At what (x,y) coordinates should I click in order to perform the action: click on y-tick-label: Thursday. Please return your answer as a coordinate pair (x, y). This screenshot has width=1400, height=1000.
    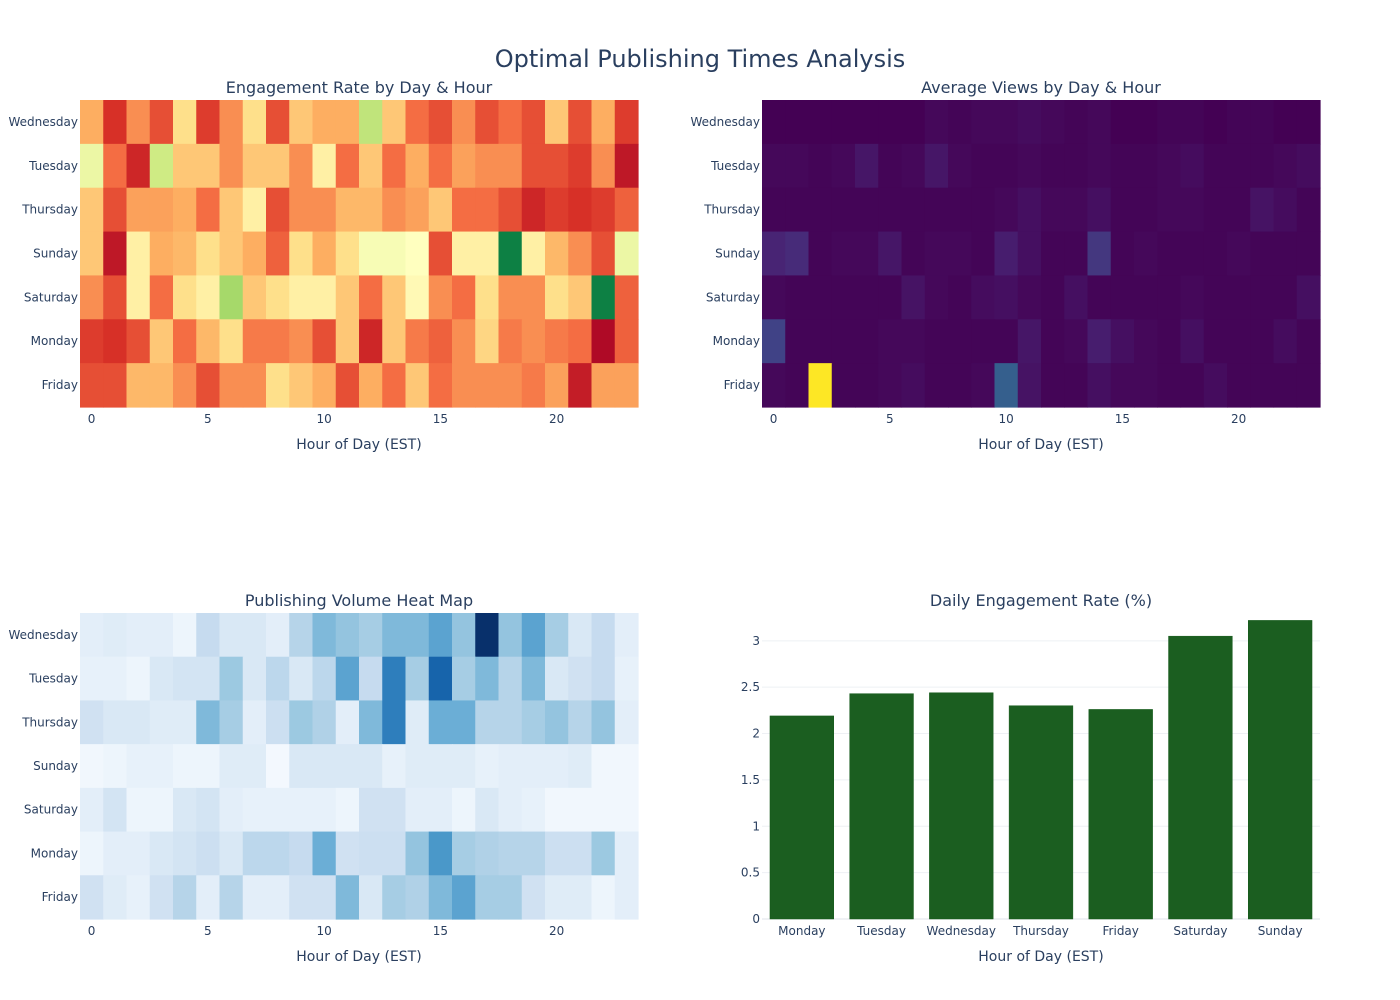
    Looking at the image, I should click on (49, 210).